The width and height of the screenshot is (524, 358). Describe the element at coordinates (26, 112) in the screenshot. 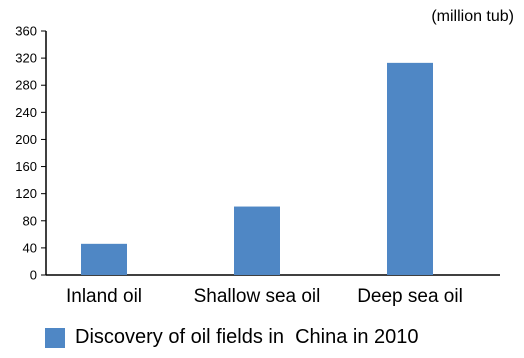

I see `y-tick-label: 240` at that location.